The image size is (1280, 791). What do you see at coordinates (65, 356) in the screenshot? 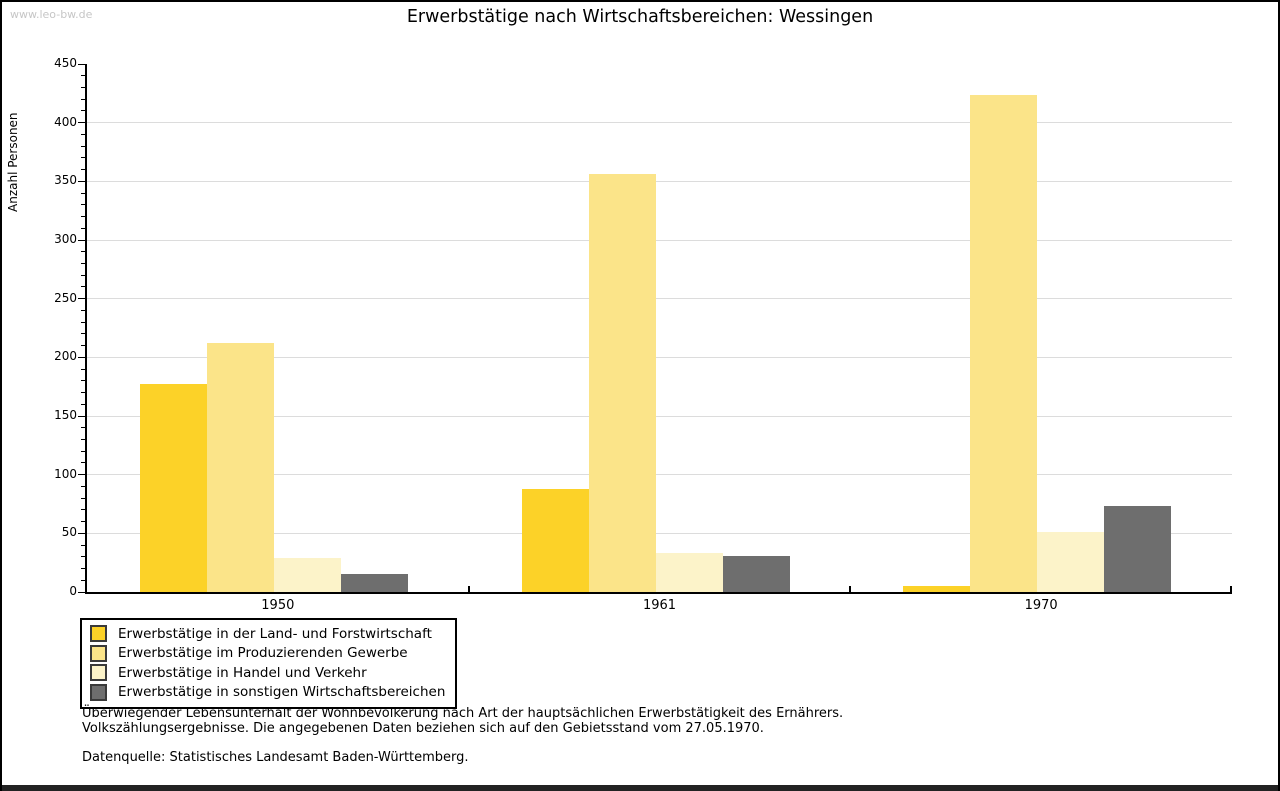
I see `y-axis-tick-label: 200` at bounding box center [65, 356].